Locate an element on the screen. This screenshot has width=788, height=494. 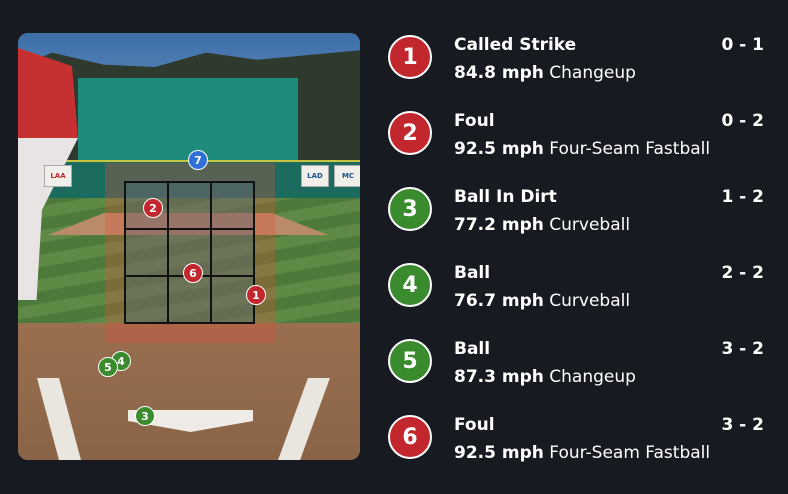
pitch-result: Ball In Dirt is located at coordinates (505, 197).